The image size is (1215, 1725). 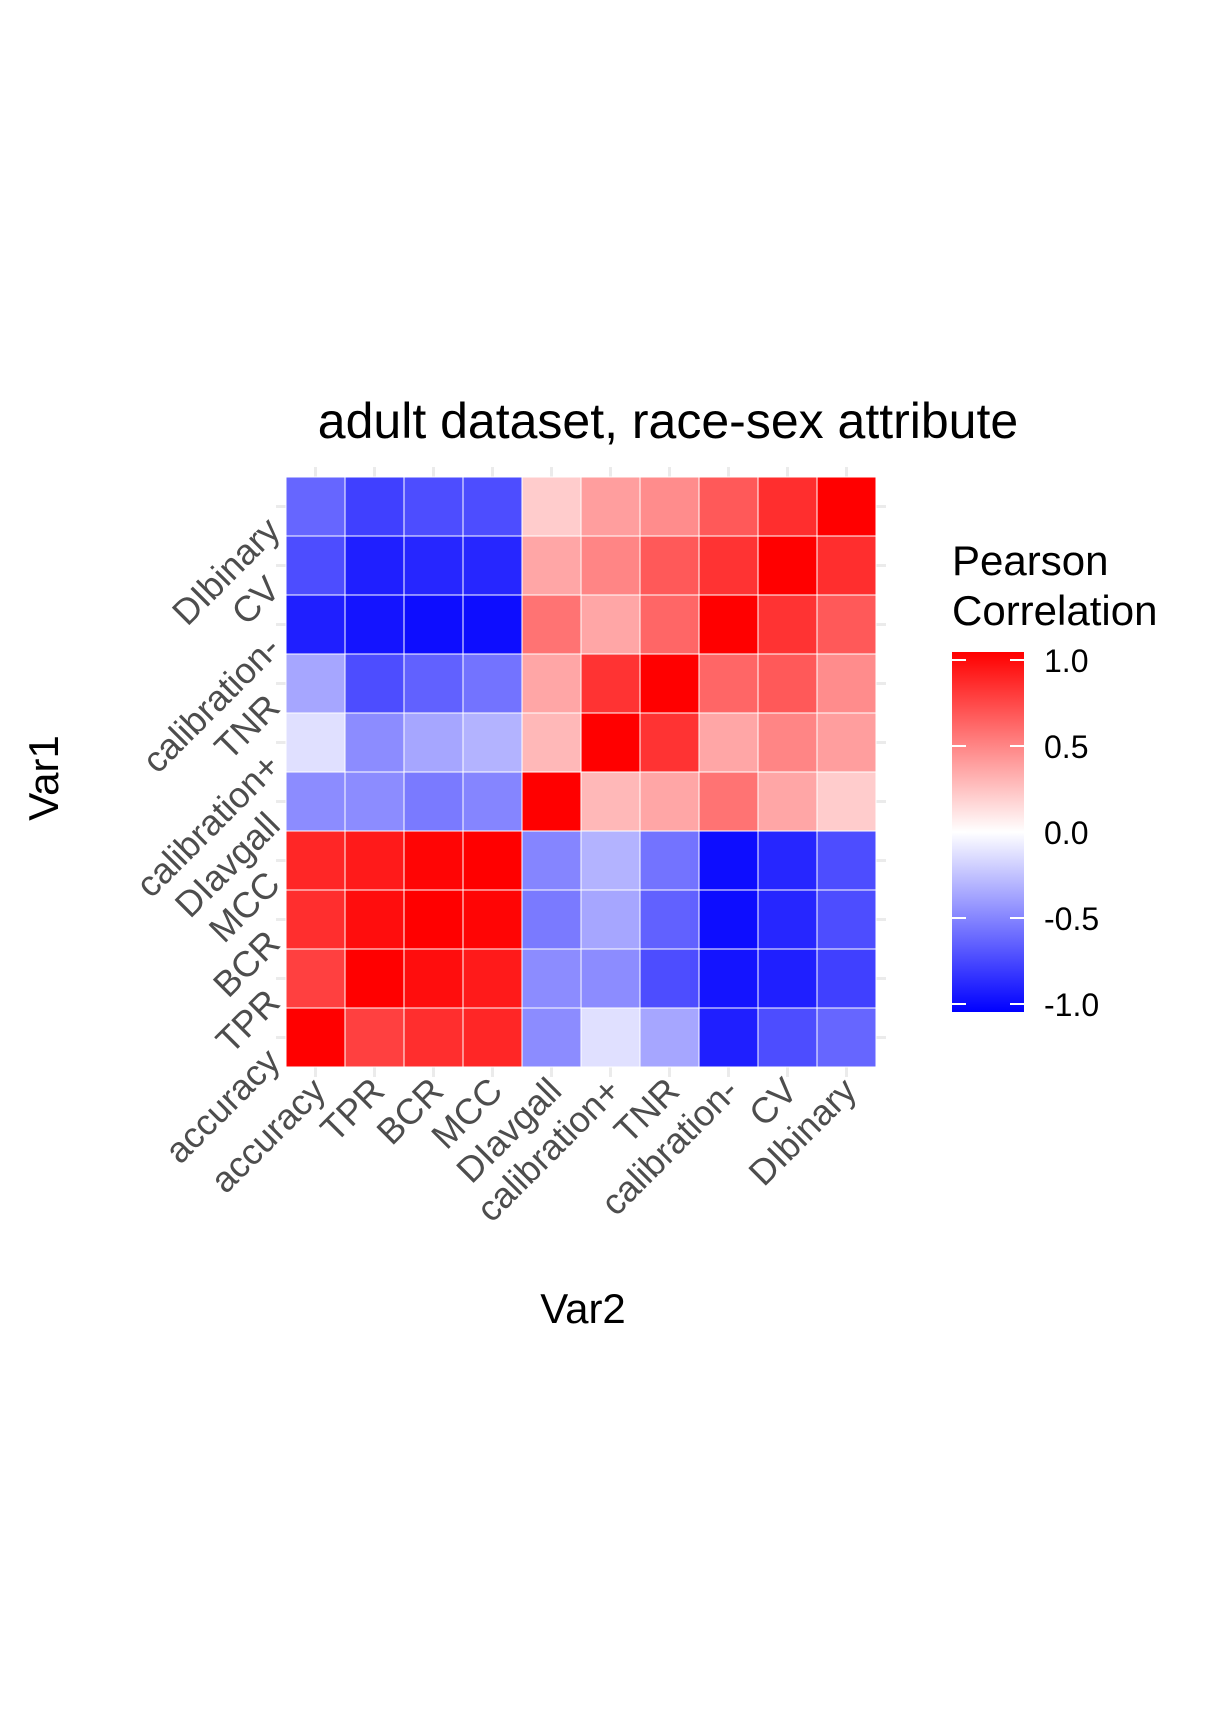 What do you see at coordinates (1066, 747) in the screenshot?
I see `legend-tick-label: 0.5` at bounding box center [1066, 747].